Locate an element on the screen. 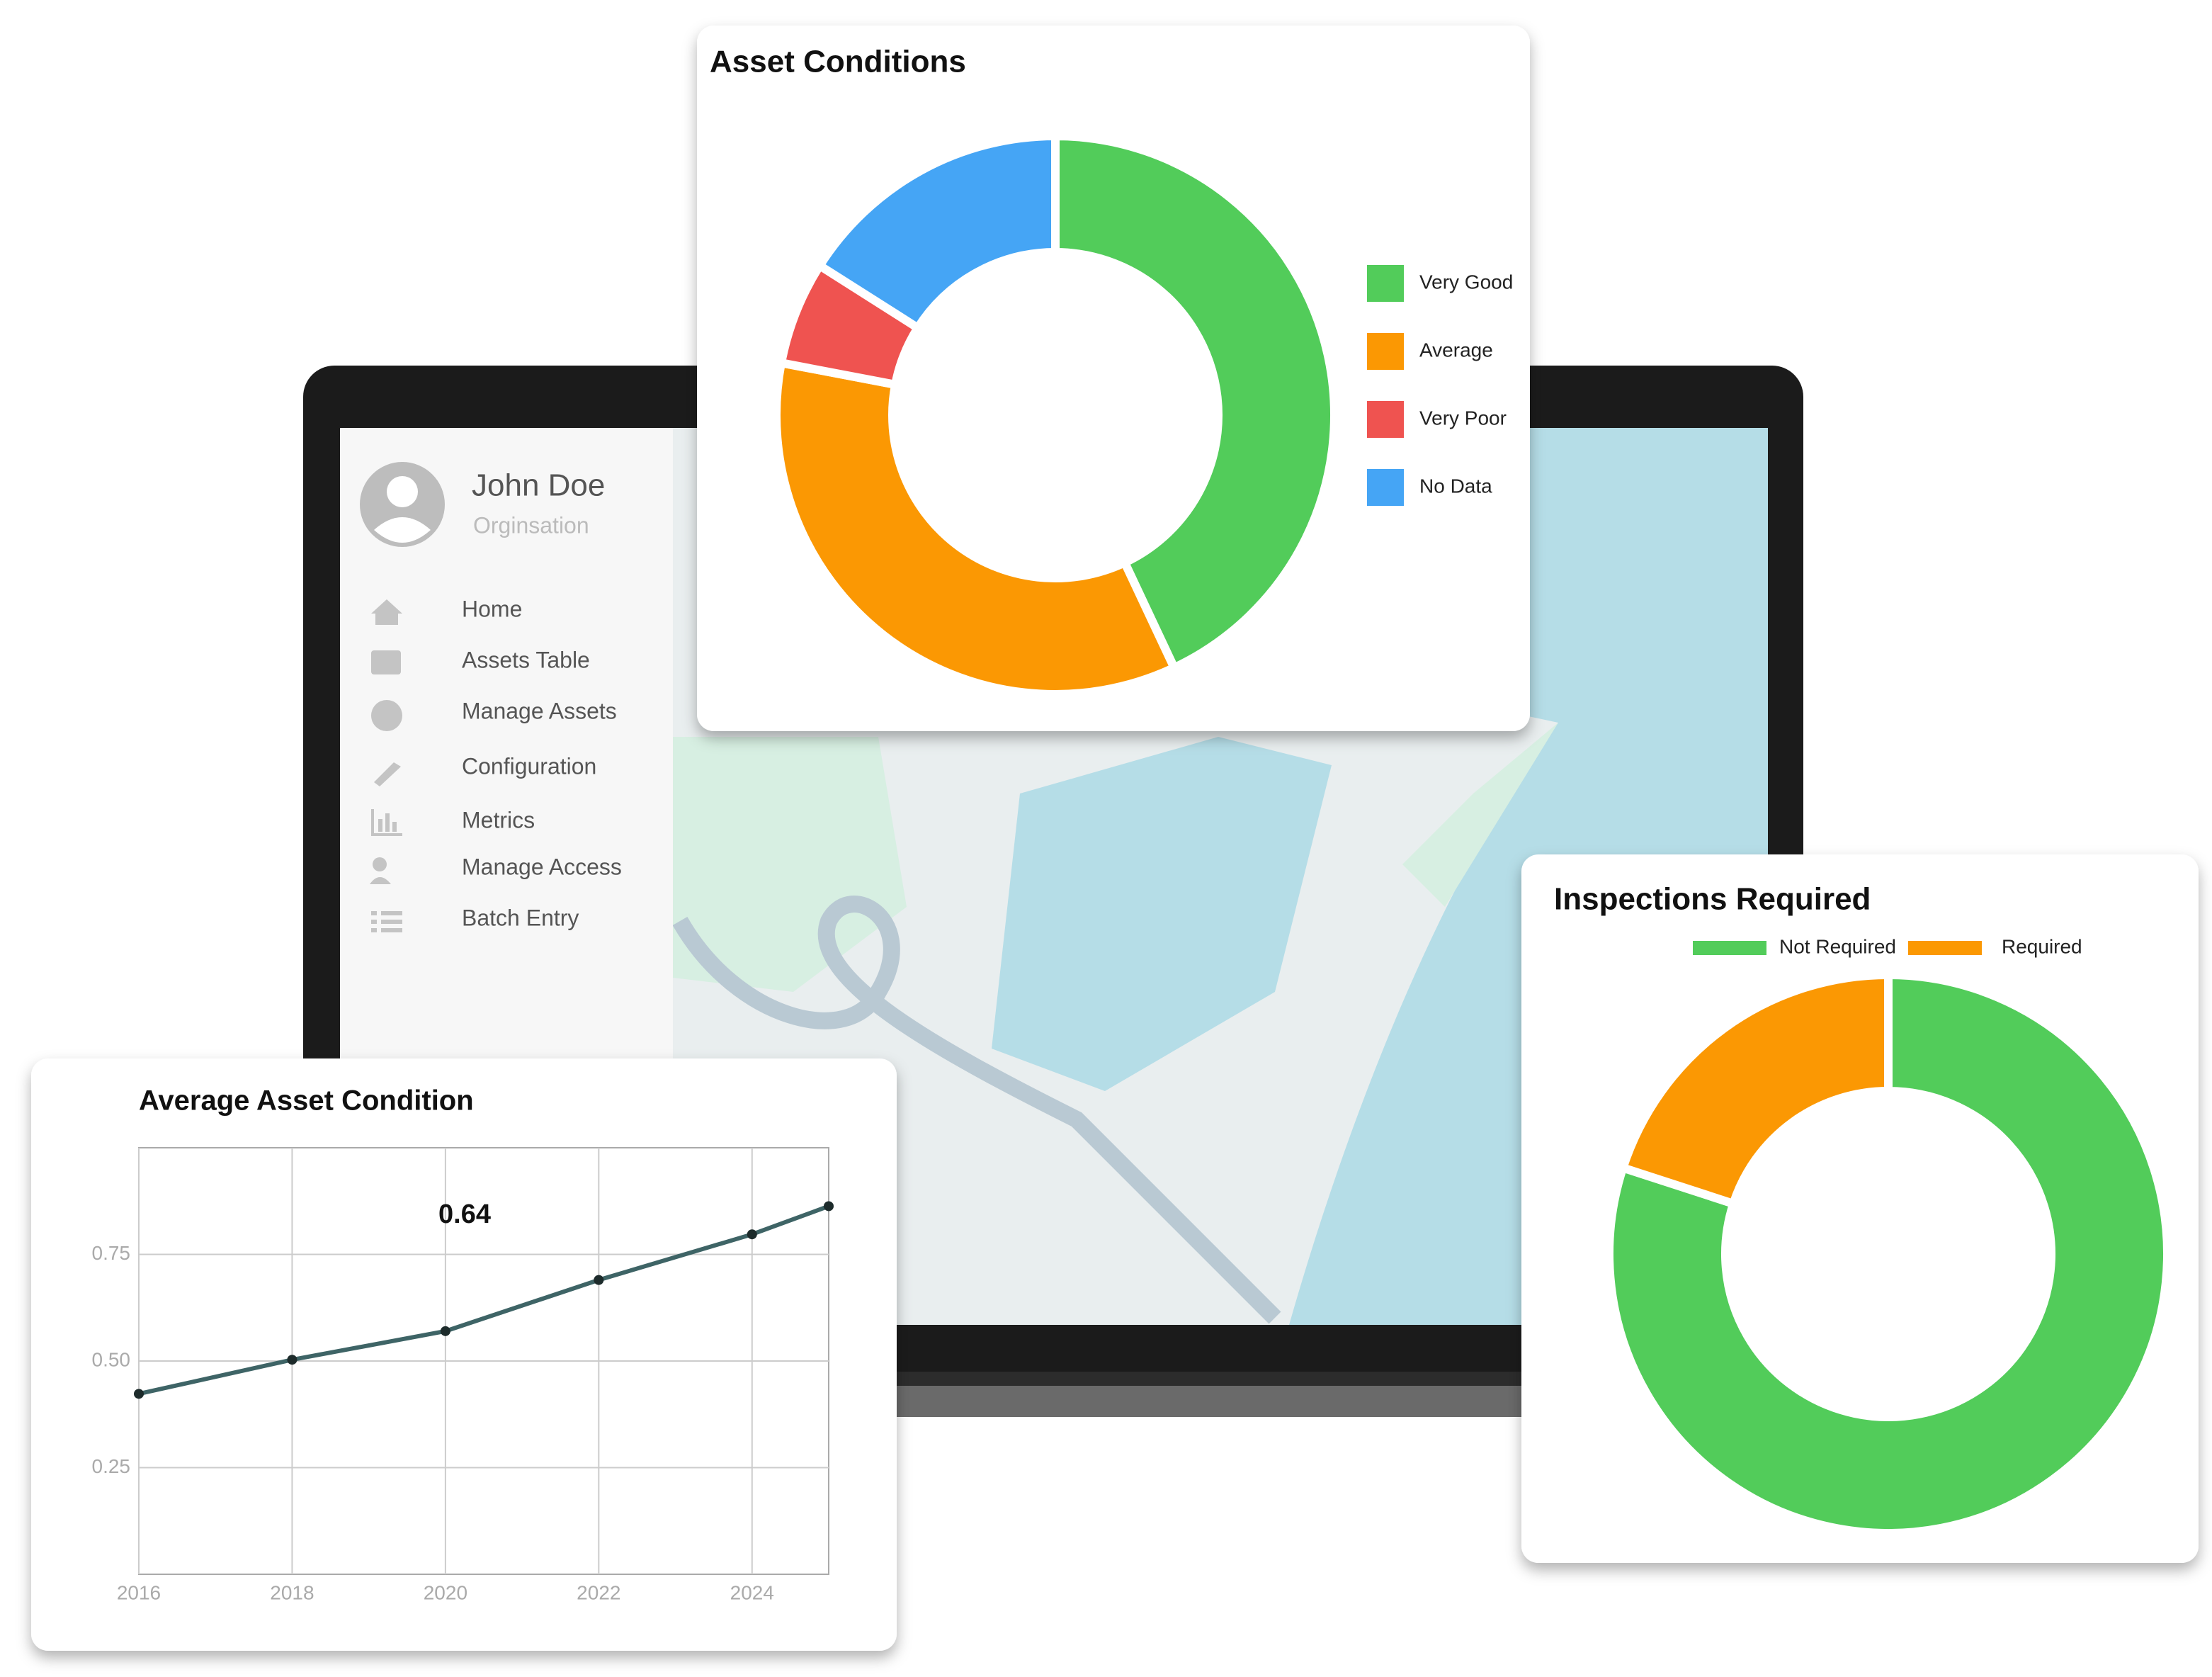 The height and width of the screenshot is (1677, 2212). annotation: 0.64 is located at coordinates (465, 1214).